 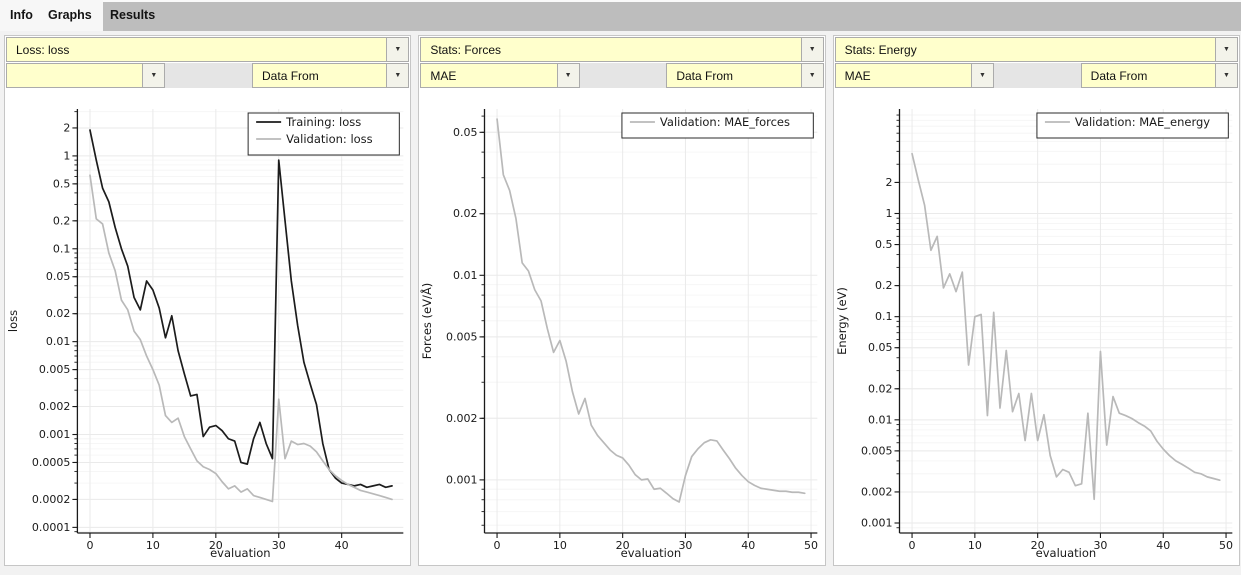 I want to click on loss-filter-row: ▼ Data From ▼, so click(x=208, y=76).